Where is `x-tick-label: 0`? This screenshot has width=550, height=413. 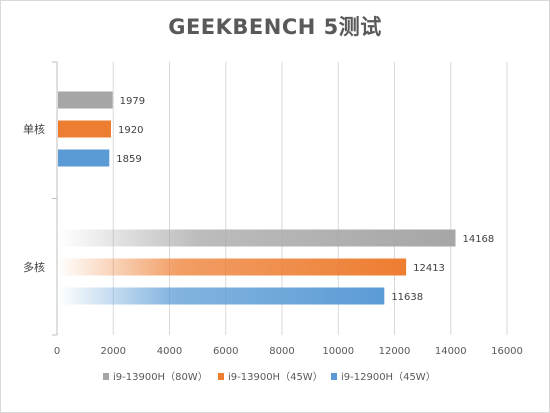
x-tick-label: 0 is located at coordinates (57, 351).